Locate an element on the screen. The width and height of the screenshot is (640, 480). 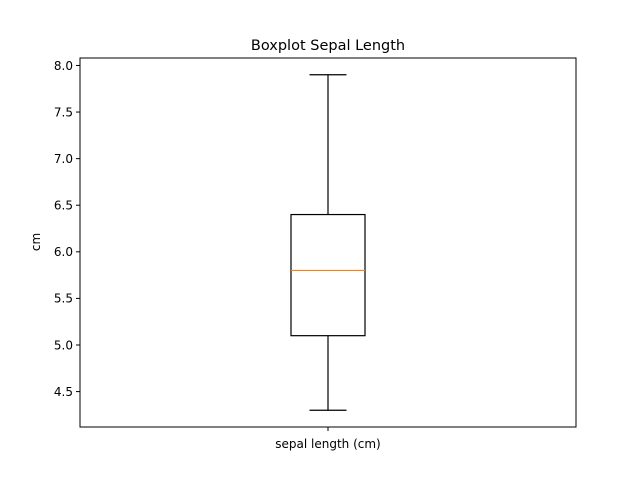
y-tick-label: 8.0 is located at coordinates (63, 66).